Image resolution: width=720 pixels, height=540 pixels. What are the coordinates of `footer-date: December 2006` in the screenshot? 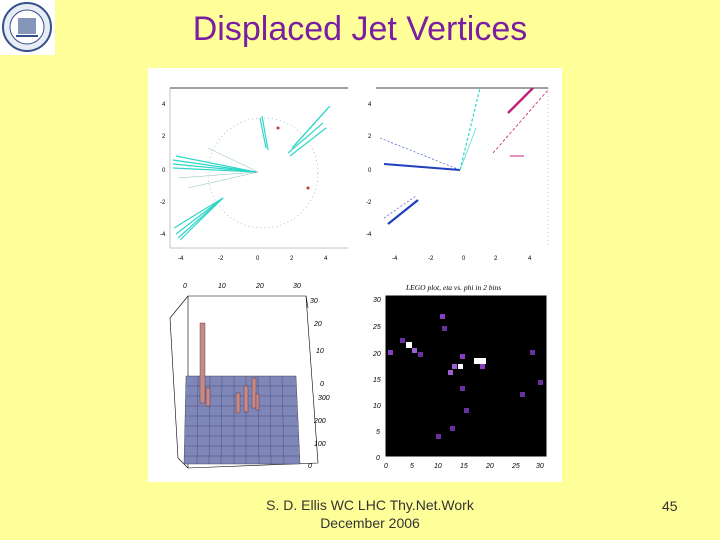 It's located at (370, 523).